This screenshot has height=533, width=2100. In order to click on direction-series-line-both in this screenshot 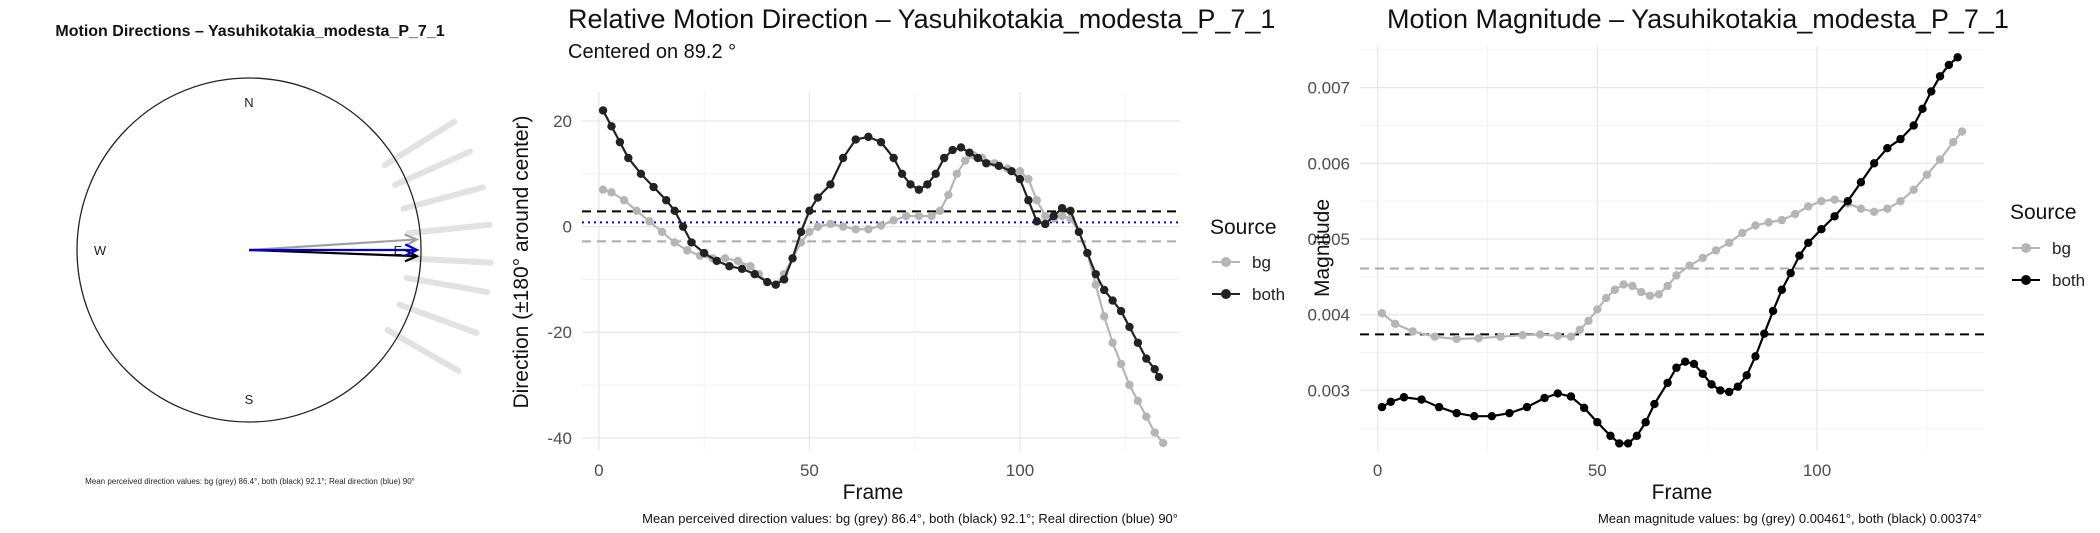, I will do `click(881, 243)`.